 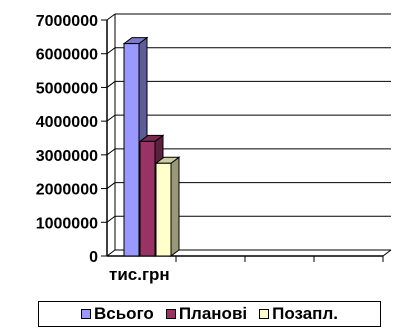 What do you see at coordinates (67, 190) in the screenshot?
I see `y-tick-label: 2000000` at bounding box center [67, 190].